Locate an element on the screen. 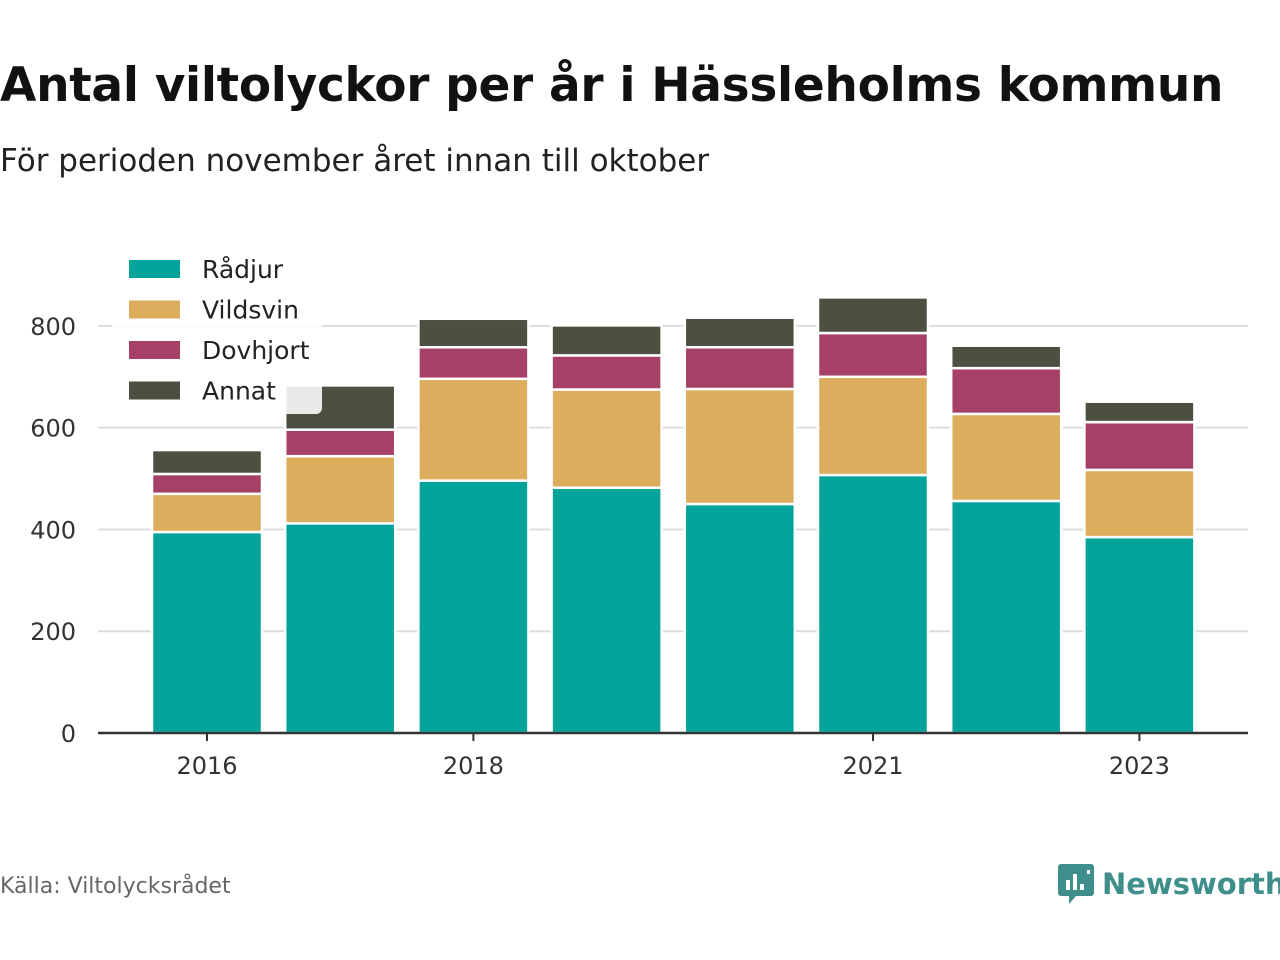  bar-stack-2017 is located at coordinates (340, 559).